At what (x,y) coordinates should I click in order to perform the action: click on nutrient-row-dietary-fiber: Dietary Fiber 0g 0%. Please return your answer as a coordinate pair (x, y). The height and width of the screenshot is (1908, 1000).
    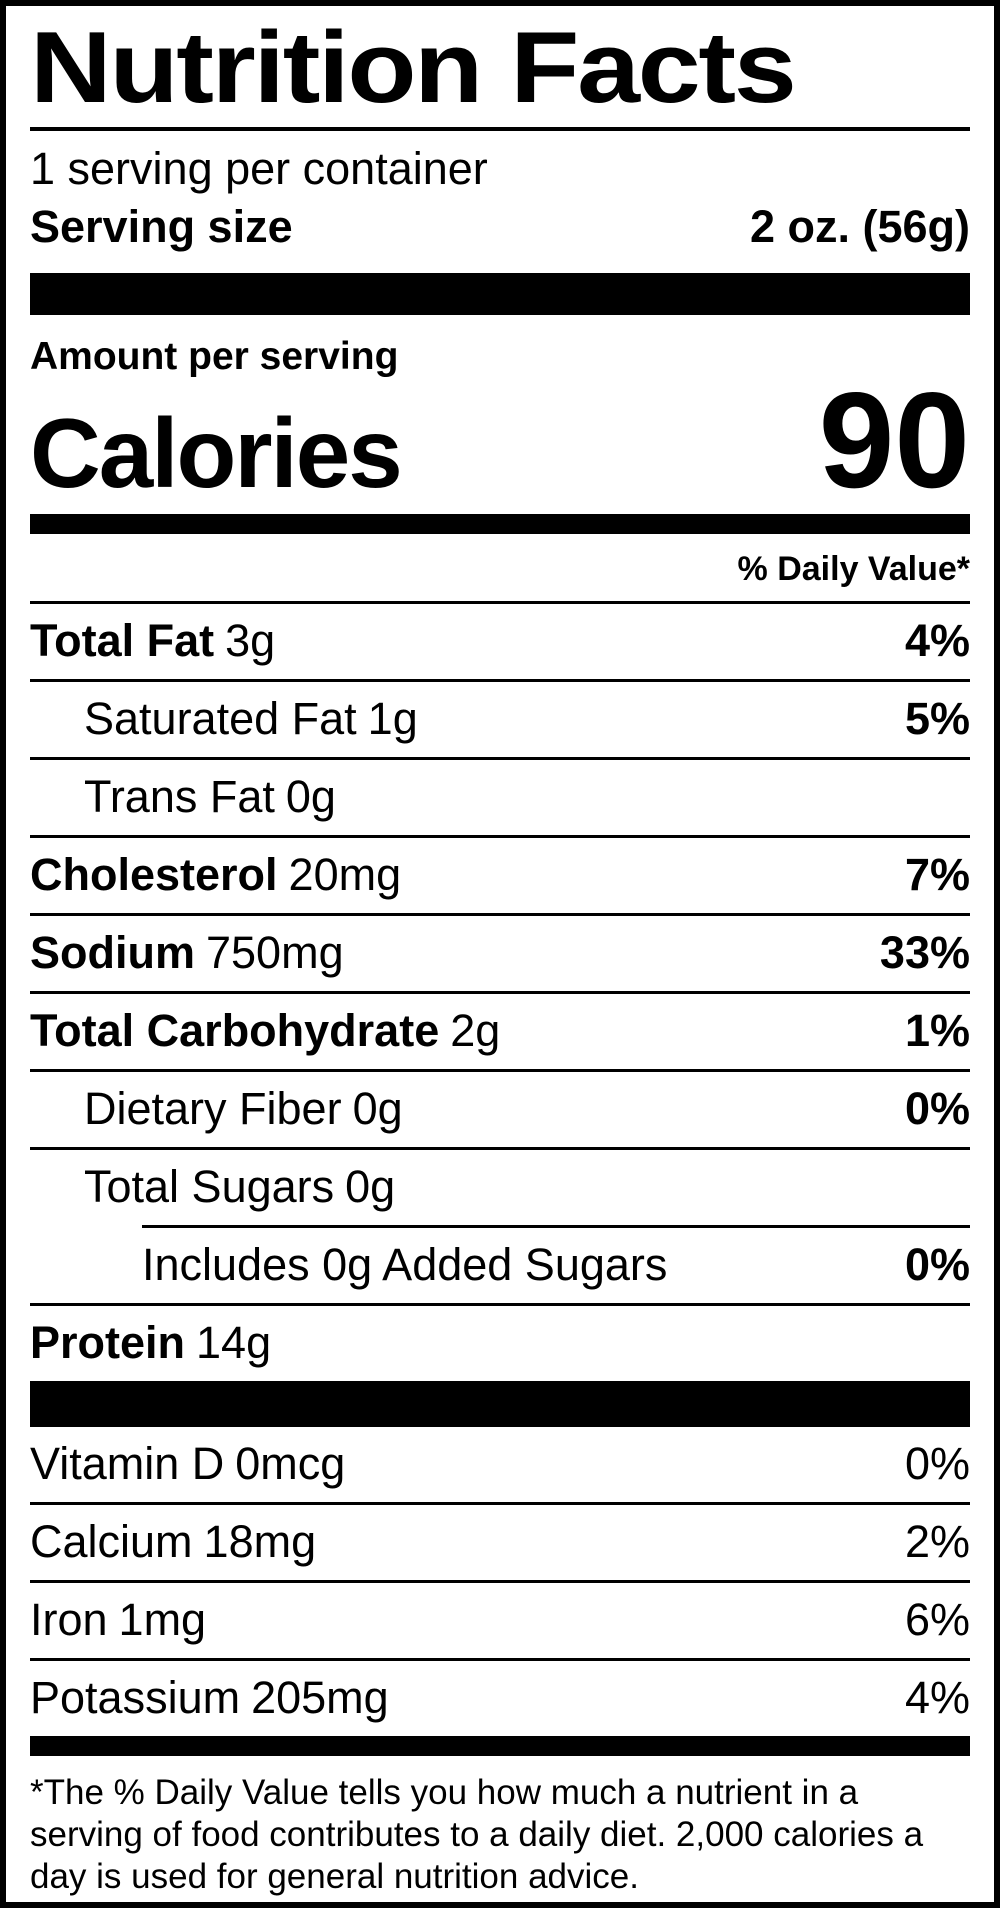
    Looking at the image, I should click on (500, 1108).